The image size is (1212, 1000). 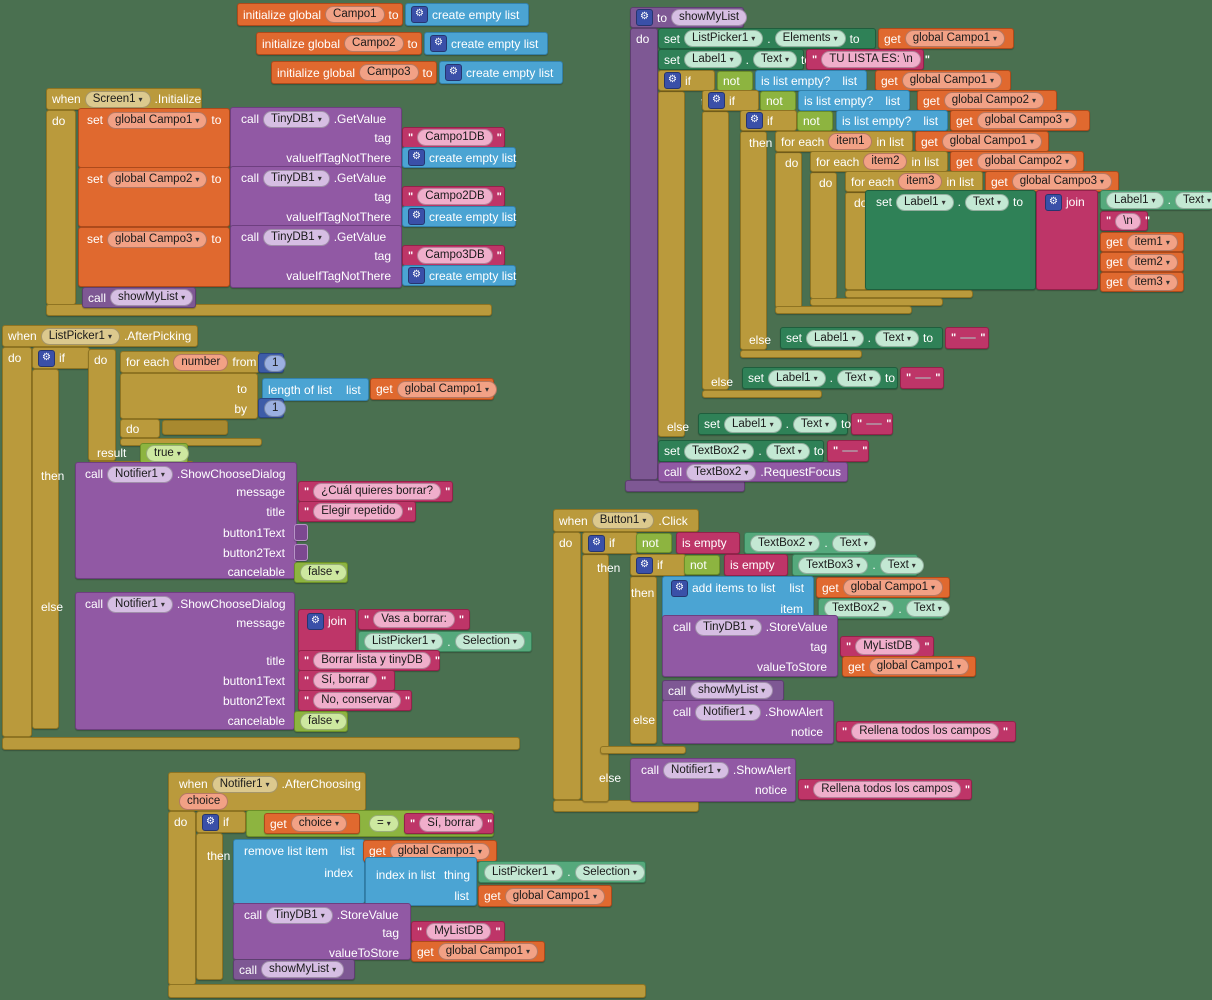 I want to click on dropdown-field: false ▾, so click(x=324, y=572).